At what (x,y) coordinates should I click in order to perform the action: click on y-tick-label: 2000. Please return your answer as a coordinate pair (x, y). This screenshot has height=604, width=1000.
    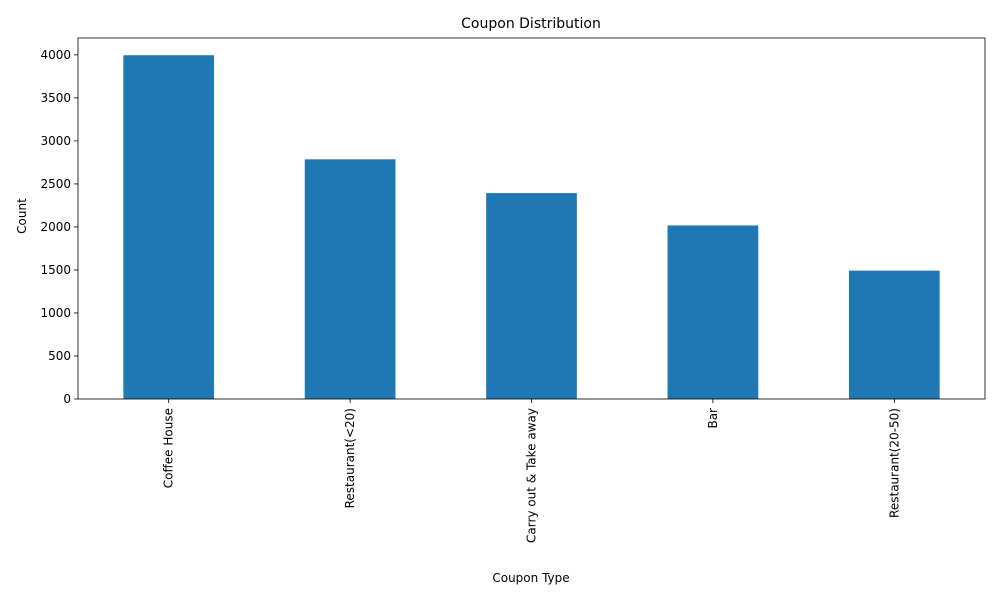
    Looking at the image, I should click on (55, 227).